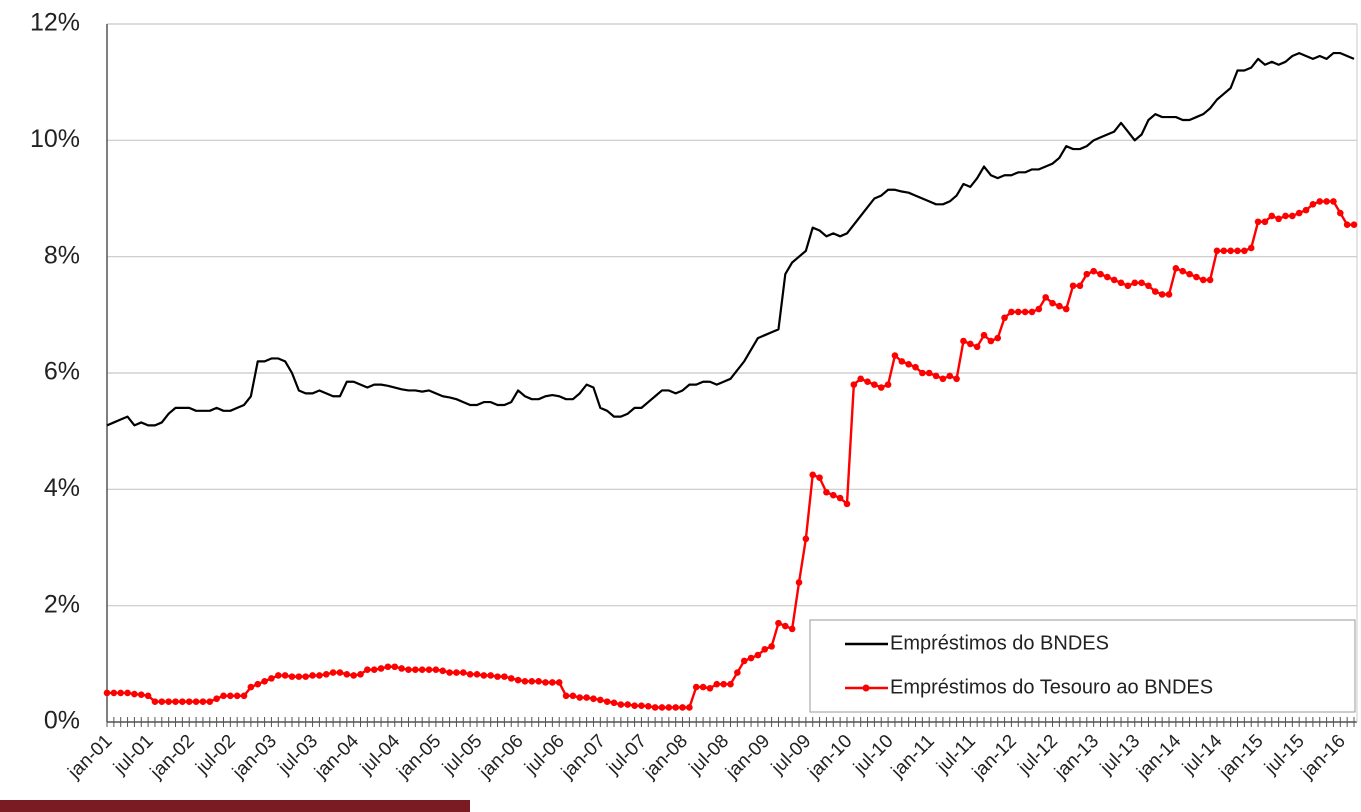 Image resolution: width=1361 pixels, height=812 pixels. I want to click on x-tick-label: jan-08, so click(665, 757).